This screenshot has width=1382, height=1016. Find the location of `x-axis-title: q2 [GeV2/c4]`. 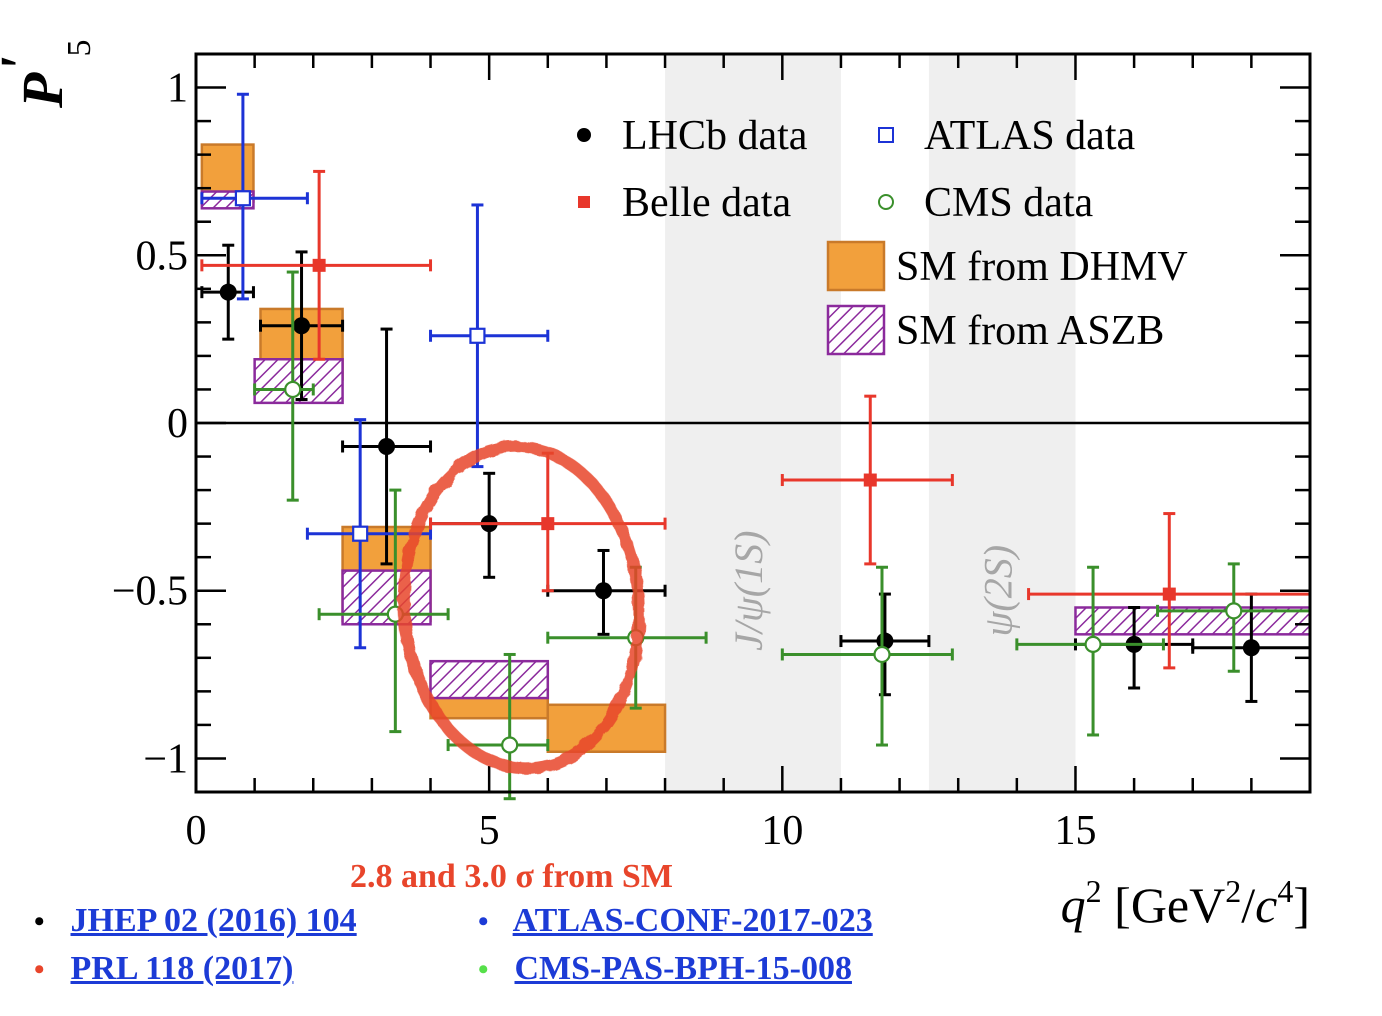

x-axis-title: q2 [GeV2/c4] is located at coordinates (1185, 903).